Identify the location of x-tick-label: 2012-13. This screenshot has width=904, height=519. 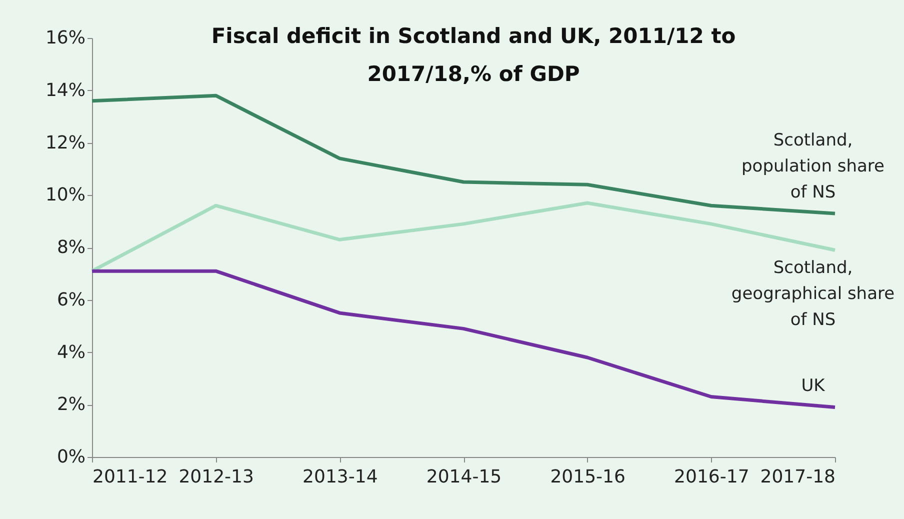
(216, 477).